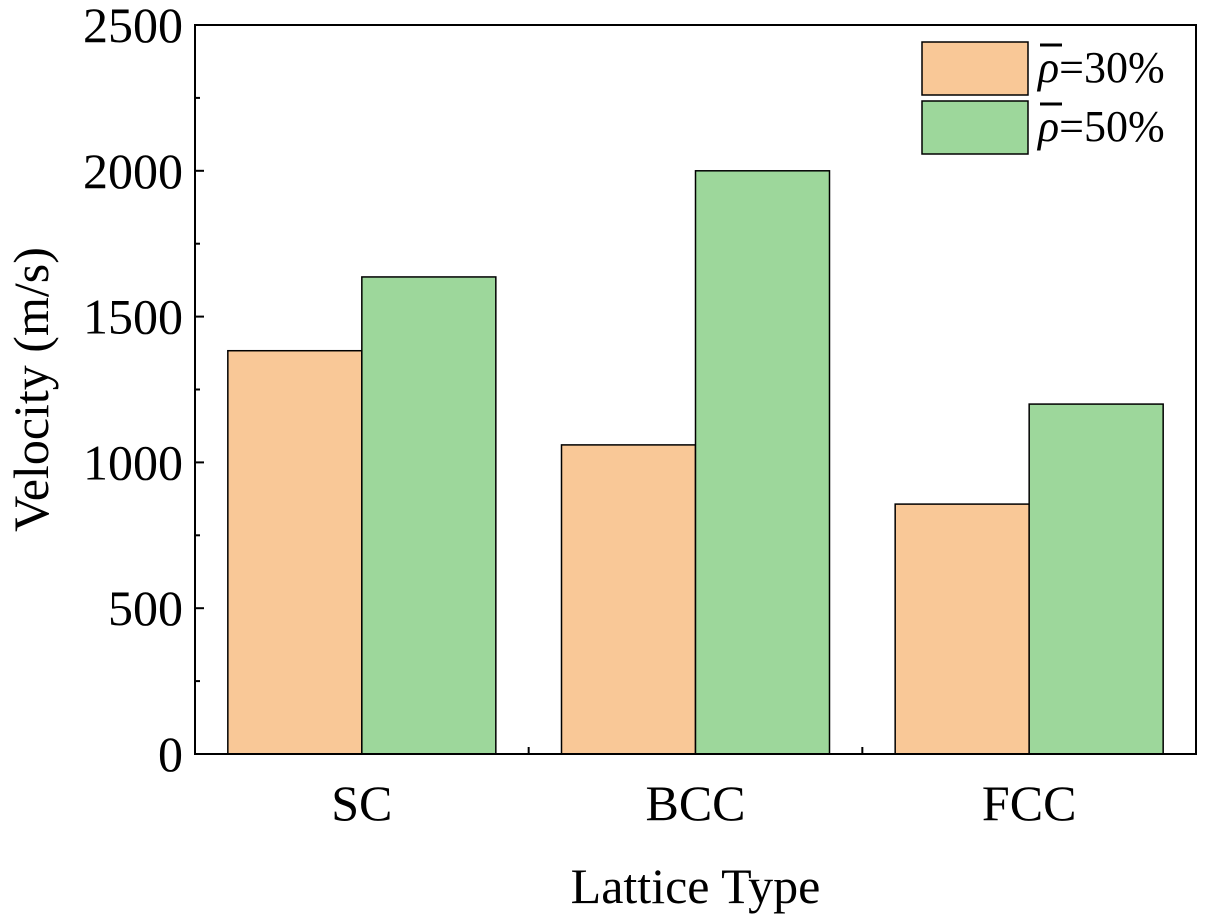 The width and height of the screenshot is (1208, 921). What do you see at coordinates (1043, 98) in the screenshot?
I see `legend: ρ=30%ρ=50%` at bounding box center [1043, 98].